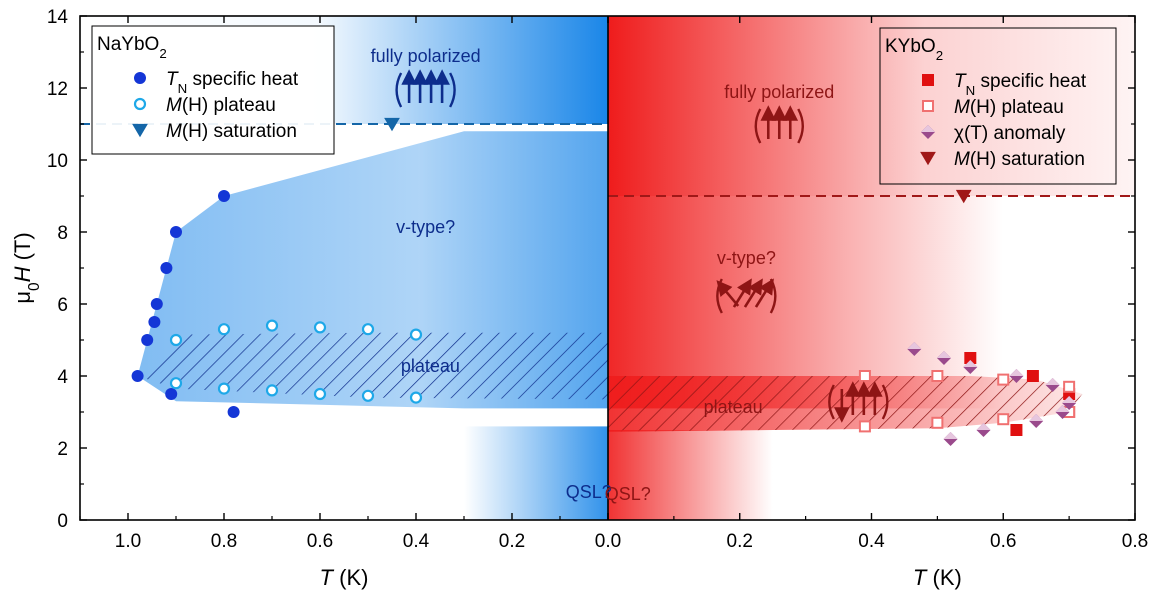 This screenshot has width=1159, height=593. I want to click on y-tick-label: 6, so click(62, 305).